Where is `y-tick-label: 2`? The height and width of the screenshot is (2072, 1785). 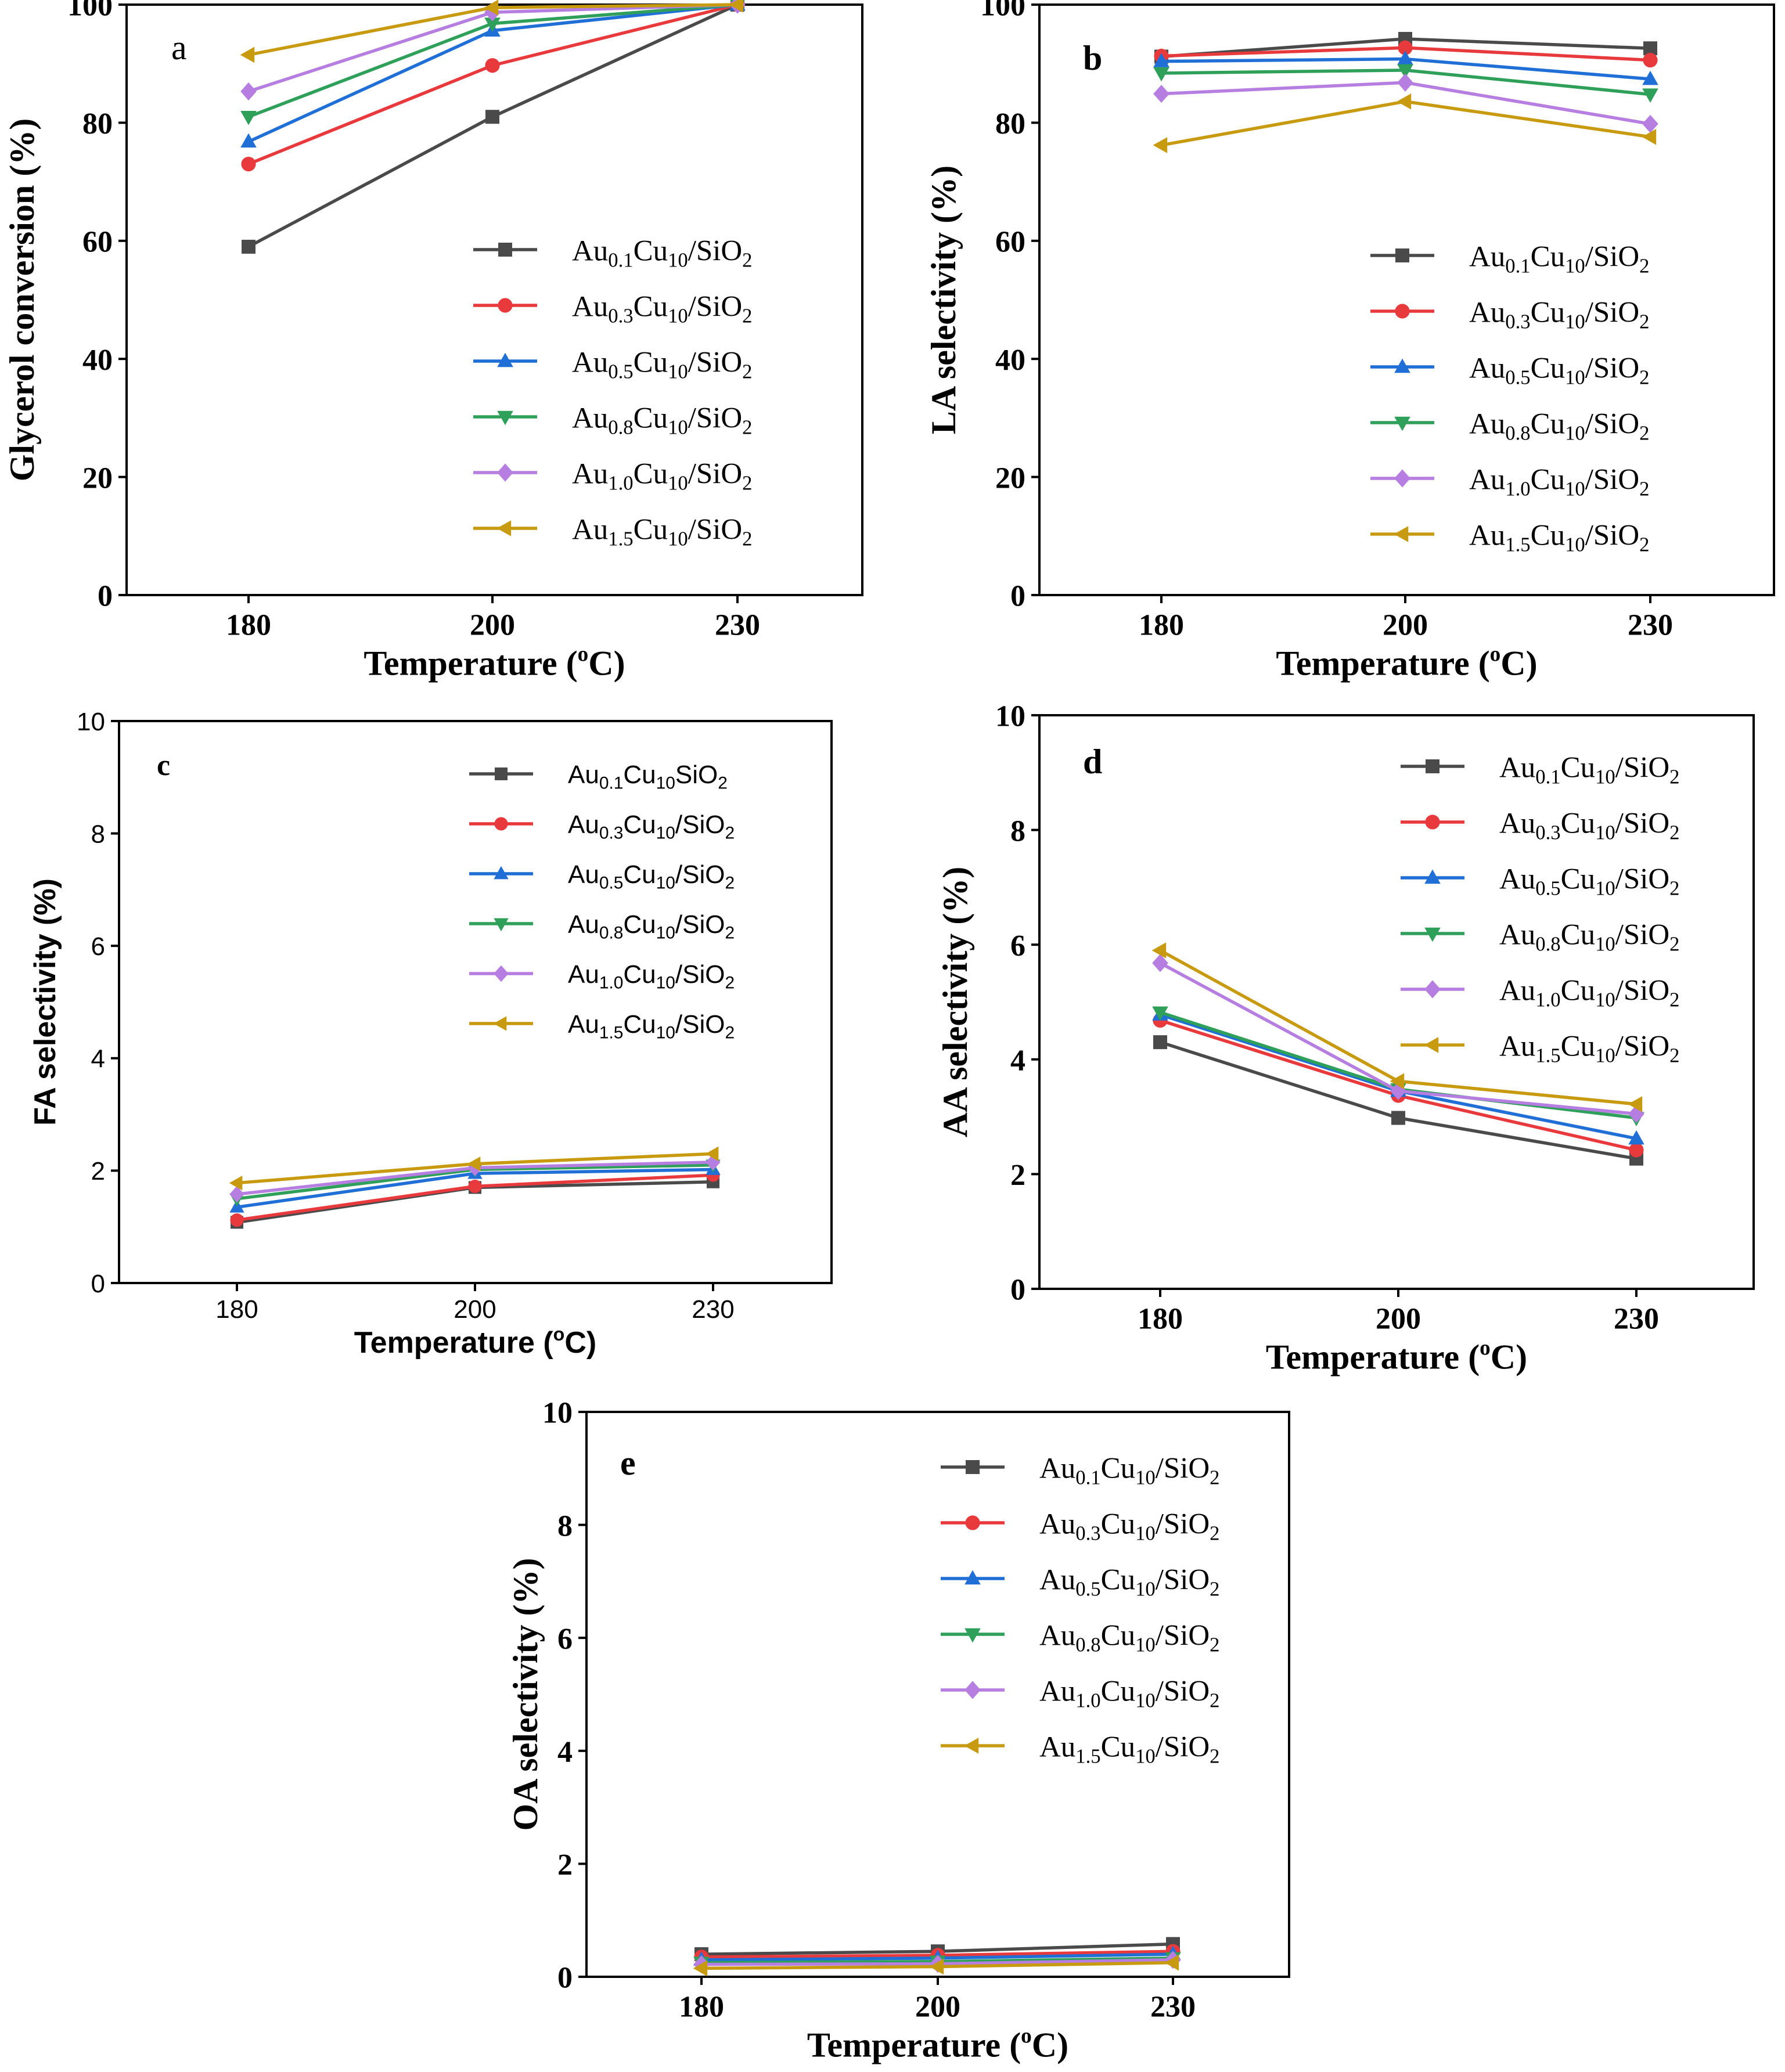 y-tick-label: 2 is located at coordinates (1017, 1175).